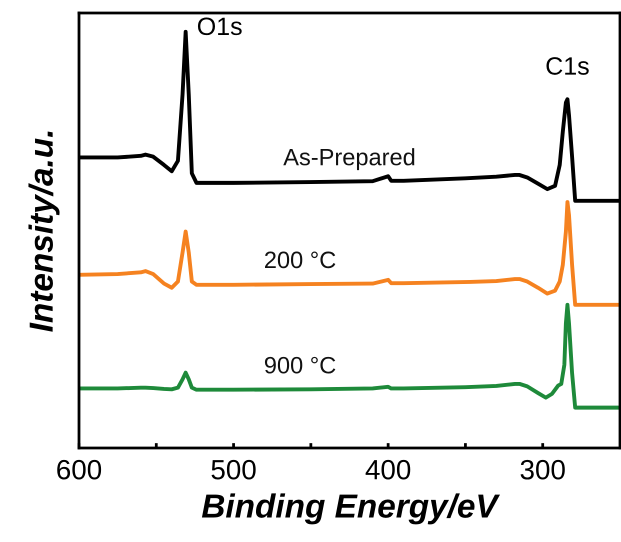 This screenshot has width=621, height=542. What do you see at coordinates (567, 66) in the screenshot?
I see `annotation: C1s` at bounding box center [567, 66].